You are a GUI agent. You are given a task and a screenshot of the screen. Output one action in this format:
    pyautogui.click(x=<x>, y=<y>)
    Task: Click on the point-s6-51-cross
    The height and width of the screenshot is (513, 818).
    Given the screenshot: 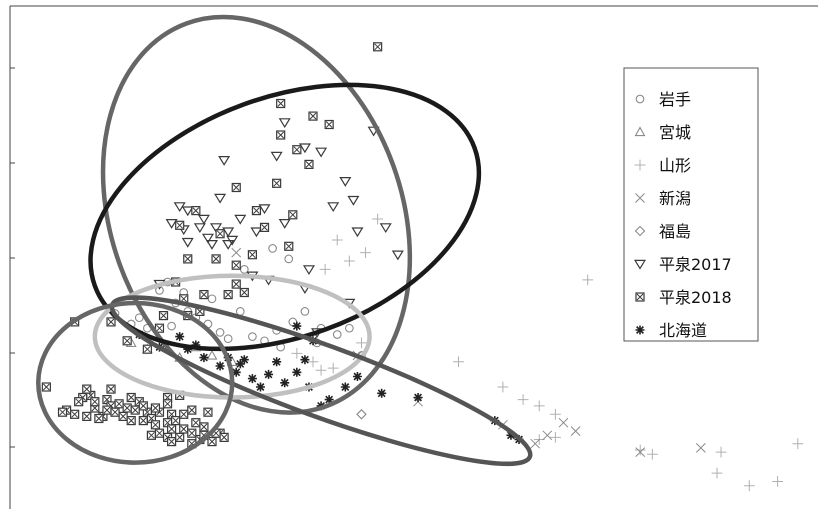 What is the action you would take?
    pyautogui.click(x=184, y=429)
    